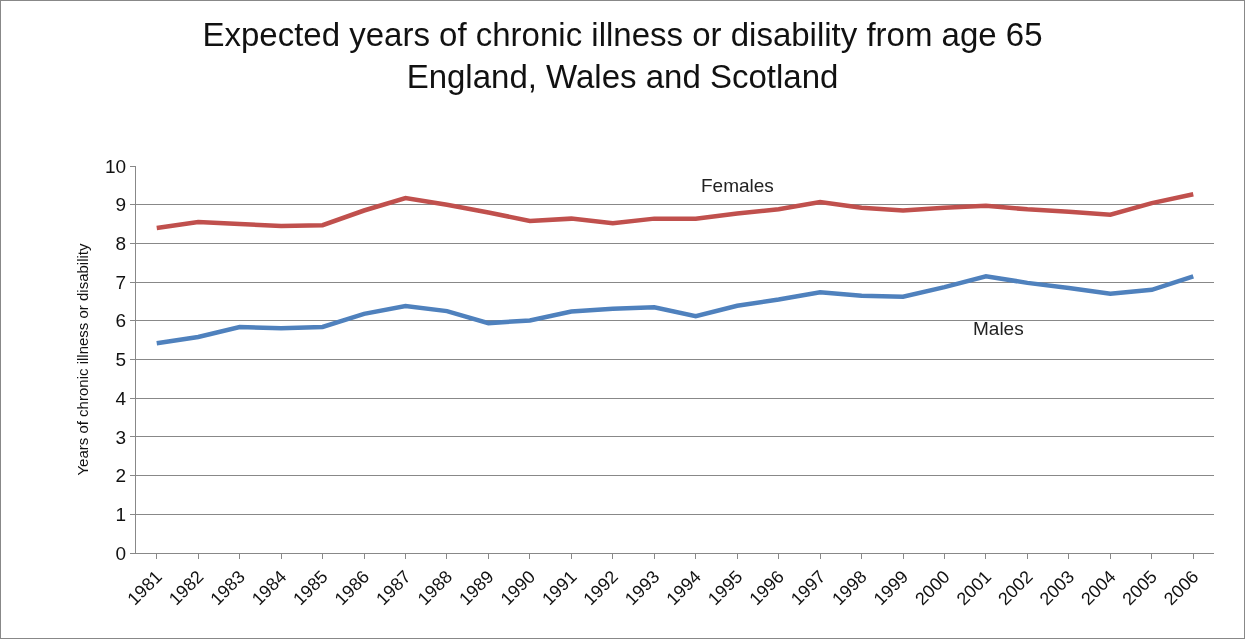 This screenshot has width=1245, height=639. What do you see at coordinates (121, 514) in the screenshot?
I see `y-tick-label: 1` at bounding box center [121, 514].